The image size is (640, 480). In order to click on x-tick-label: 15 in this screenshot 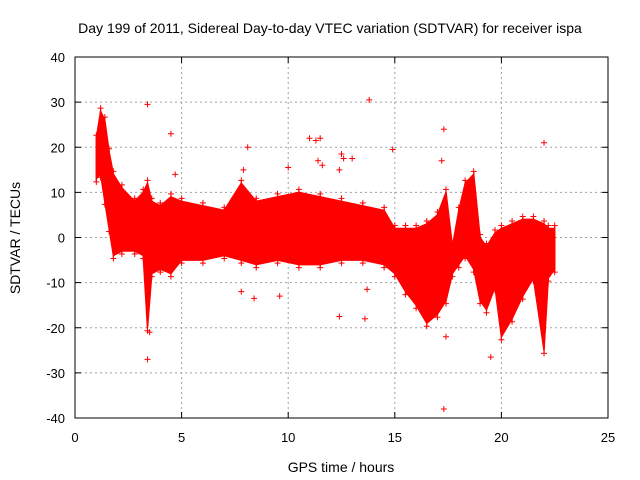, I will do `click(395, 437)`.